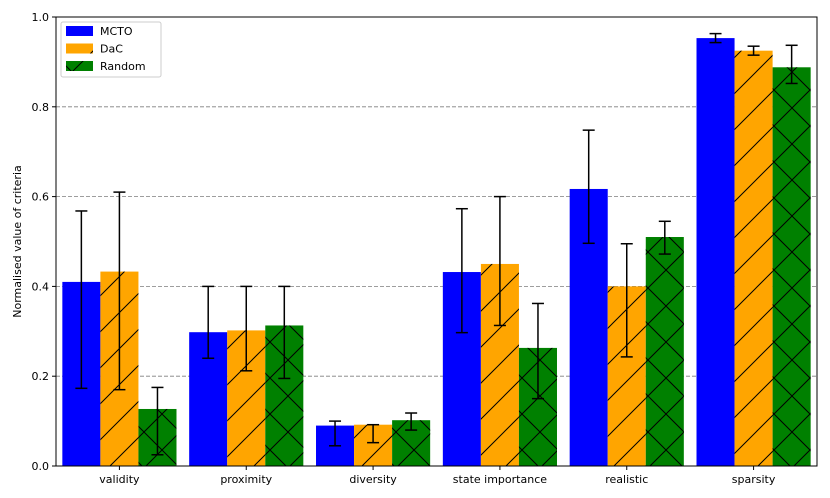 This screenshot has height=498, width=830. What do you see at coordinates (41, 197) in the screenshot?
I see `y-tick-label: 0.6` at bounding box center [41, 197].